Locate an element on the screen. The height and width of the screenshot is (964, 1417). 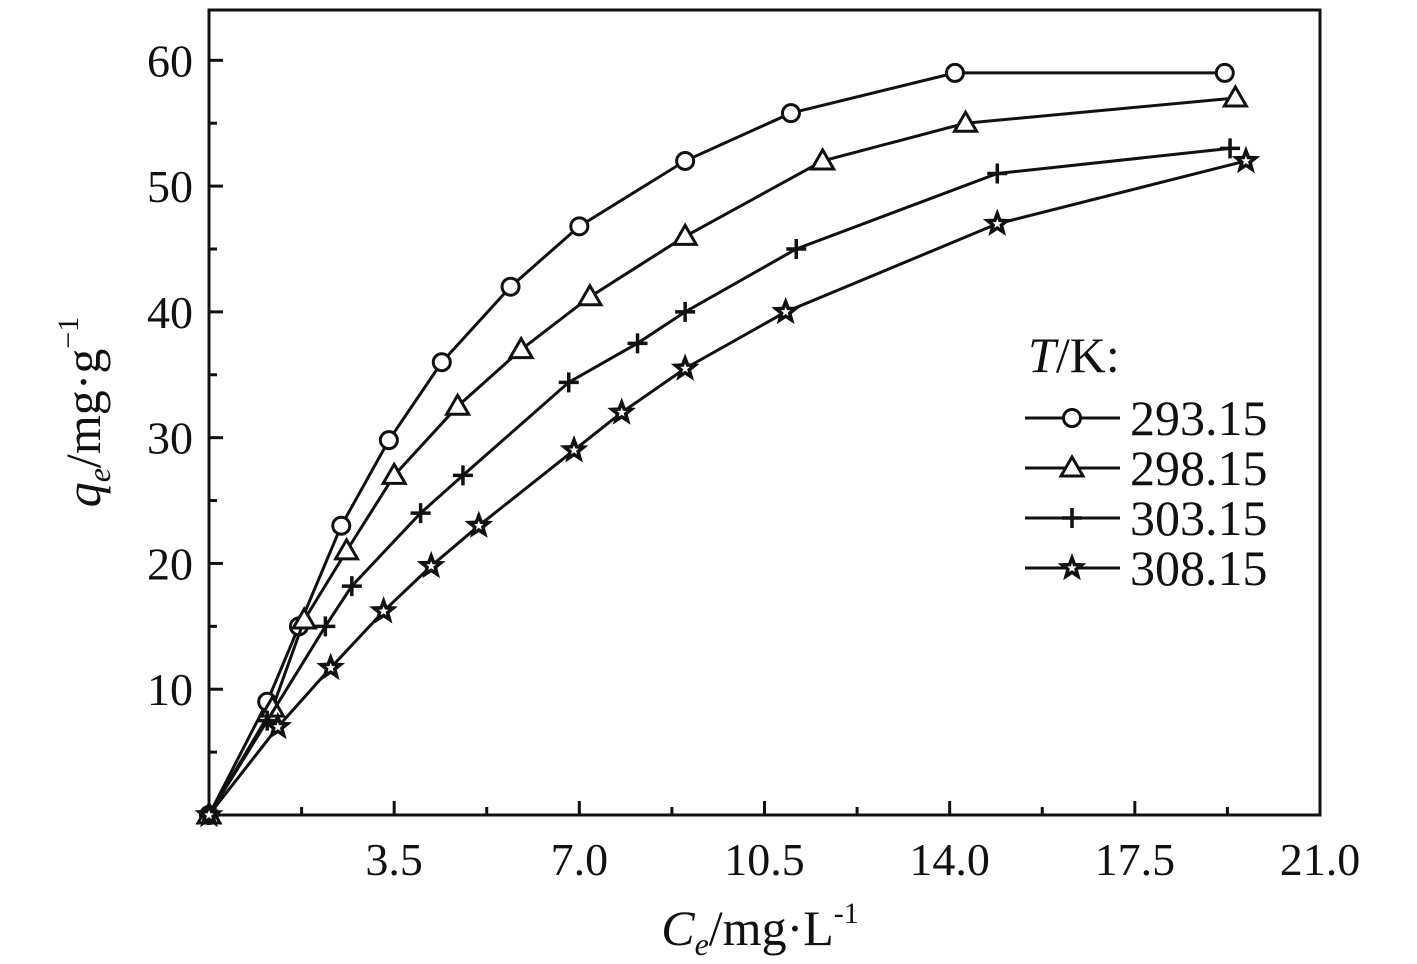
x-tick-label: 14.0 is located at coordinates (949, 859).